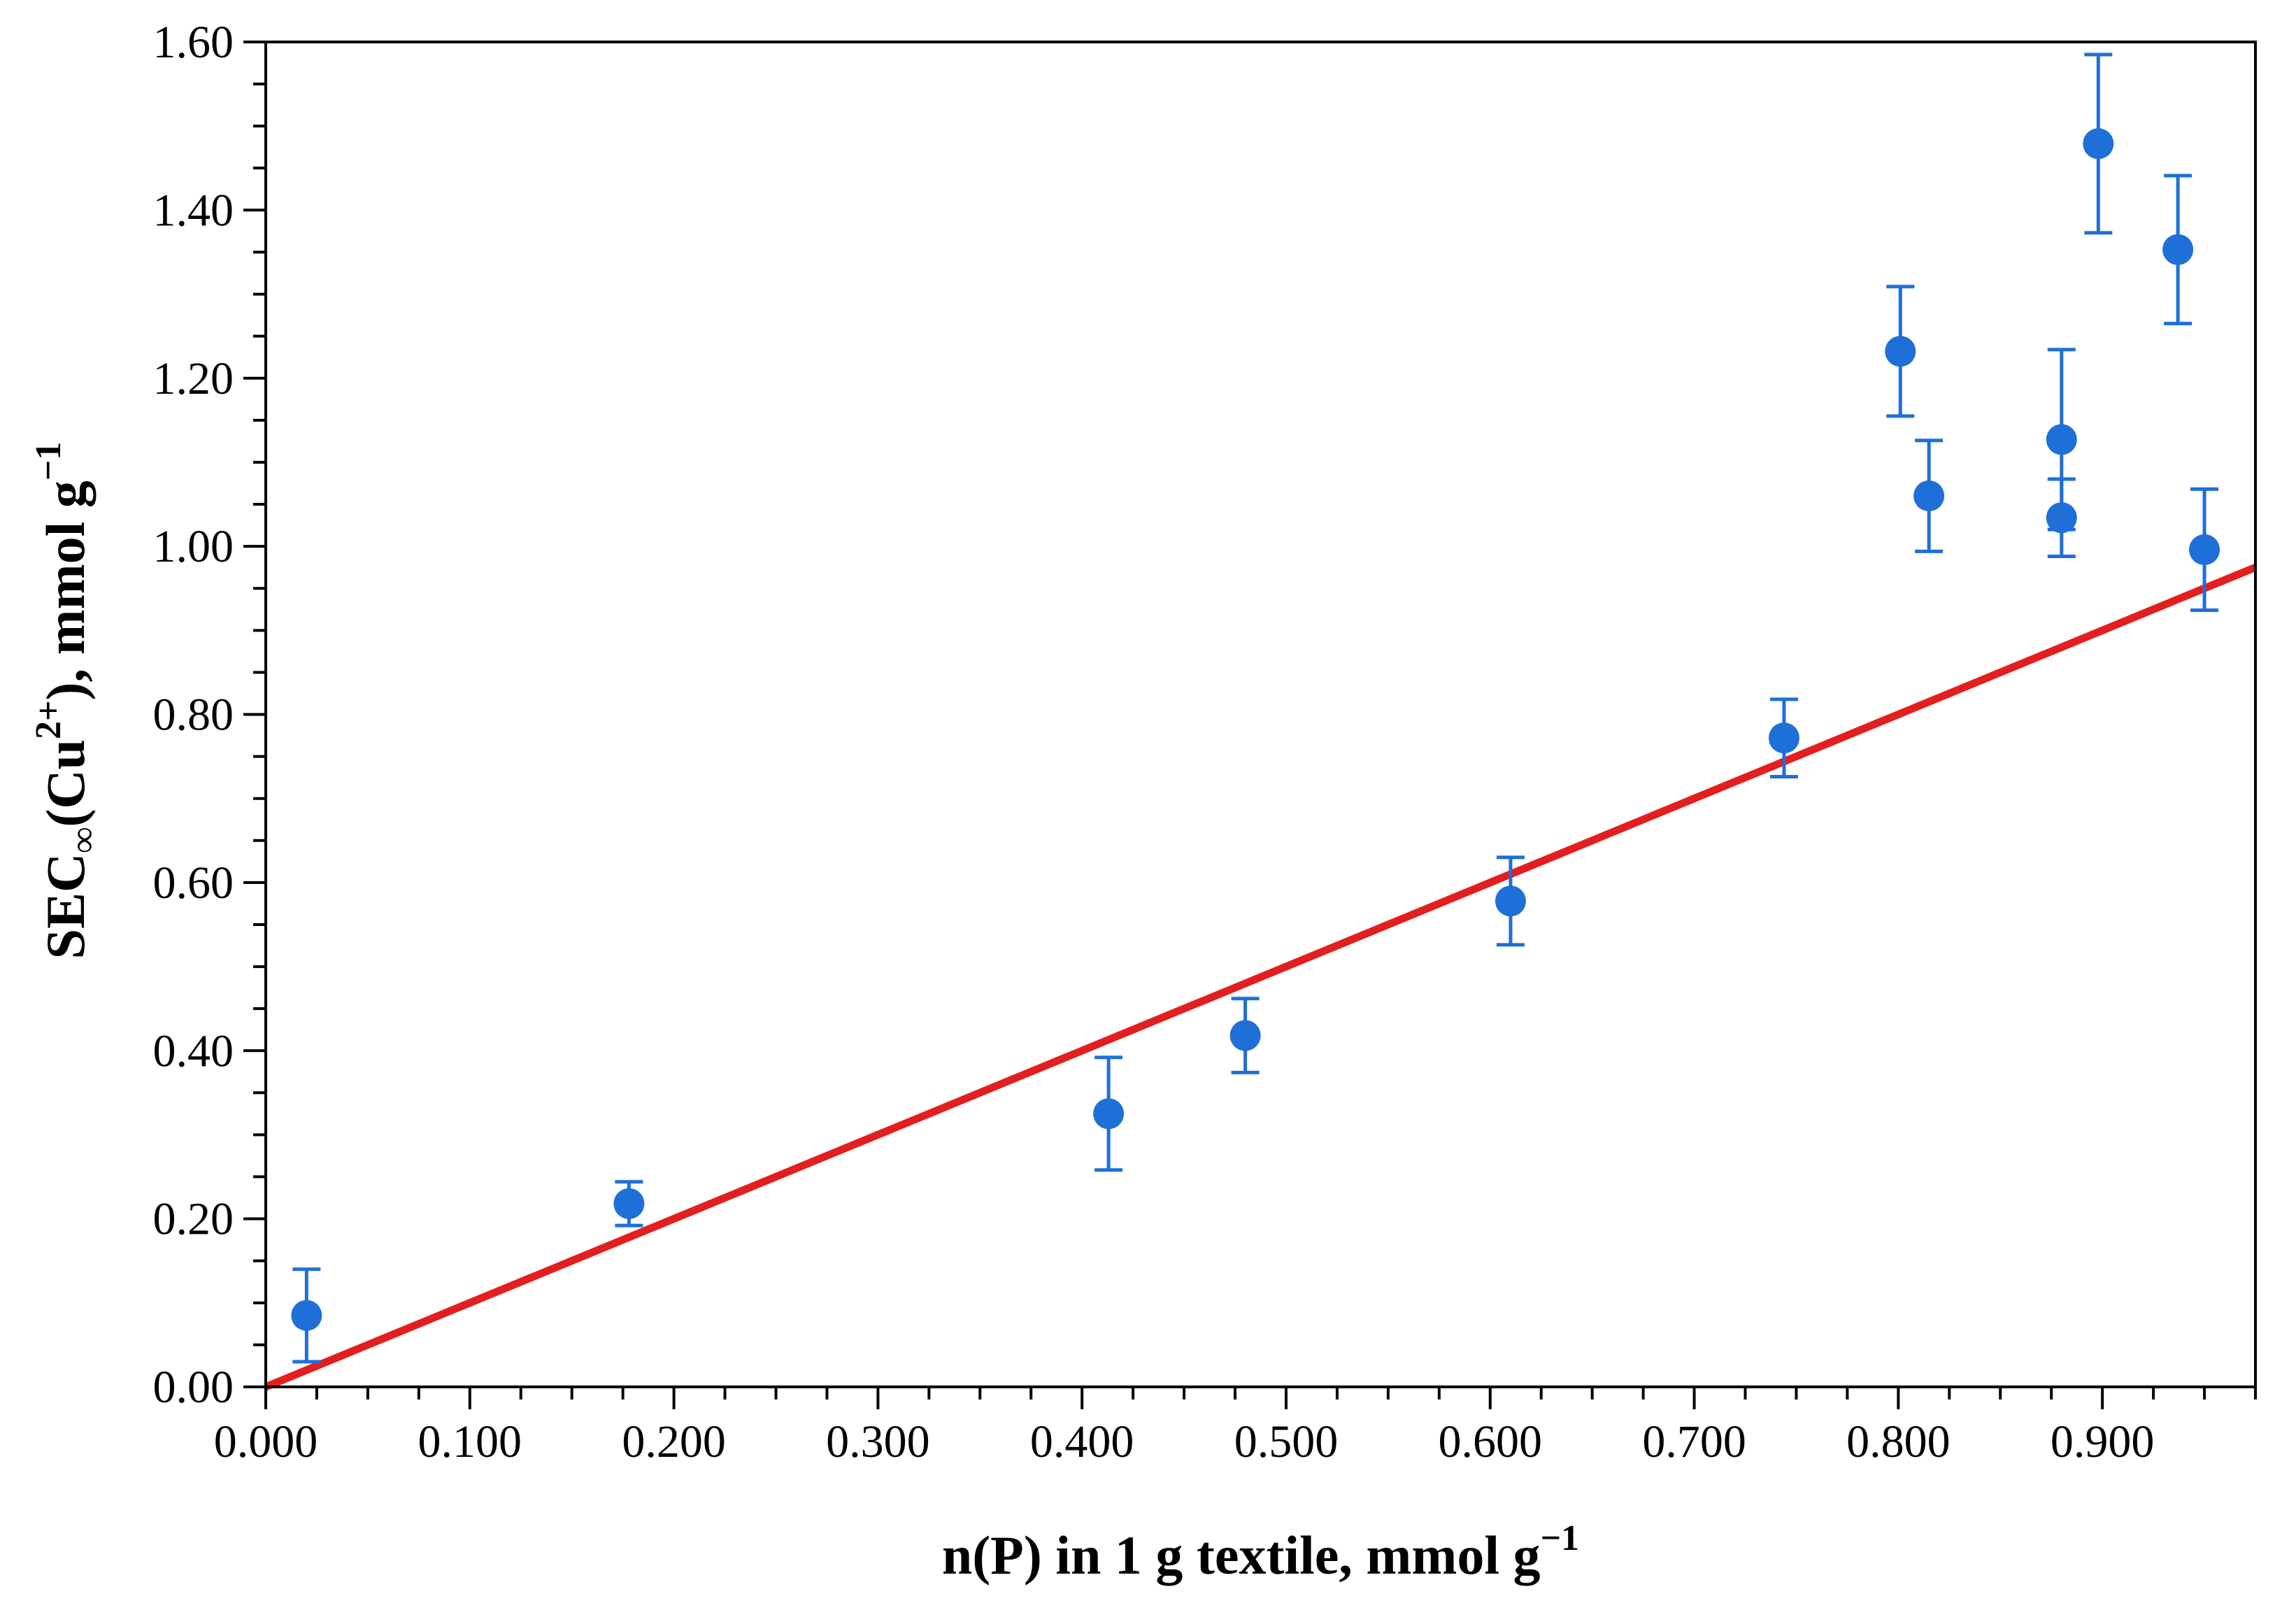 Image resolution: width=2296 pixels, height=1610 pixels. I want to click on y-tick-label: 1.60, so click(193, 42).